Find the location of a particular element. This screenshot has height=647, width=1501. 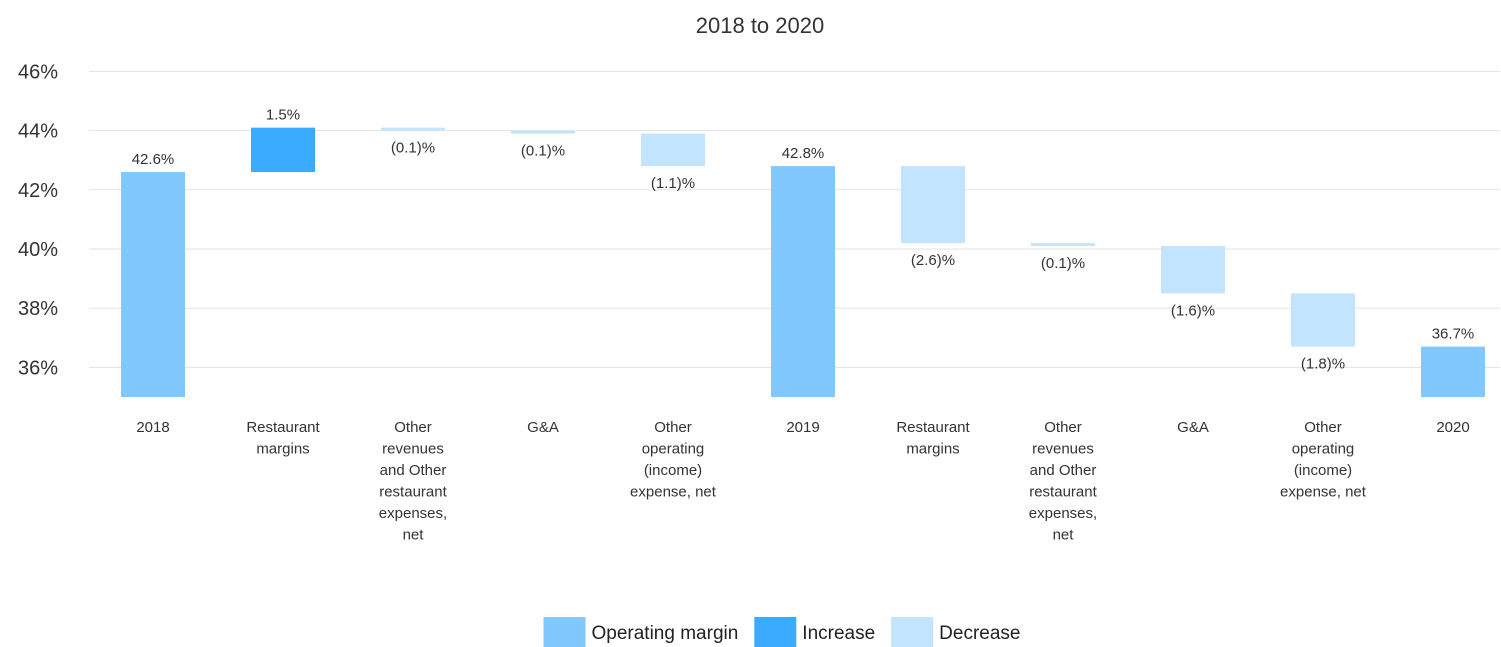

chart-title: 2018 to 2020 is located at coordinates (760, 25).